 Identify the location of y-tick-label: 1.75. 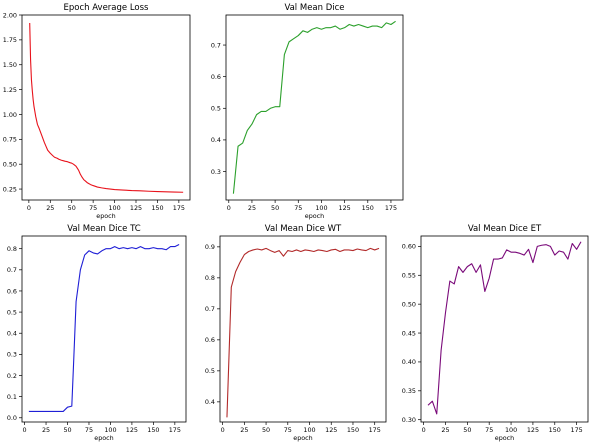
(10, 40).